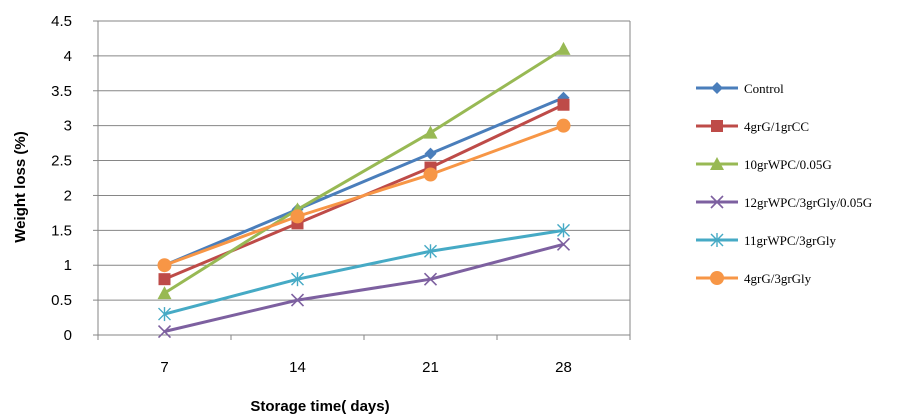  What do you see at coordinates (297, 367) in the screenshot?
I see `x-tick-label: 14` at bounding box center [297, 367].